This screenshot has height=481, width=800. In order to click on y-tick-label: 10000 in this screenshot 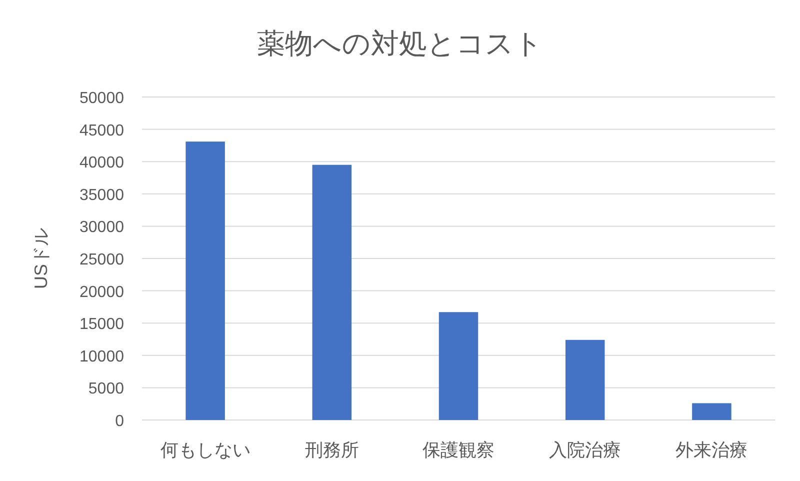, I will do `click(102, 357)`.